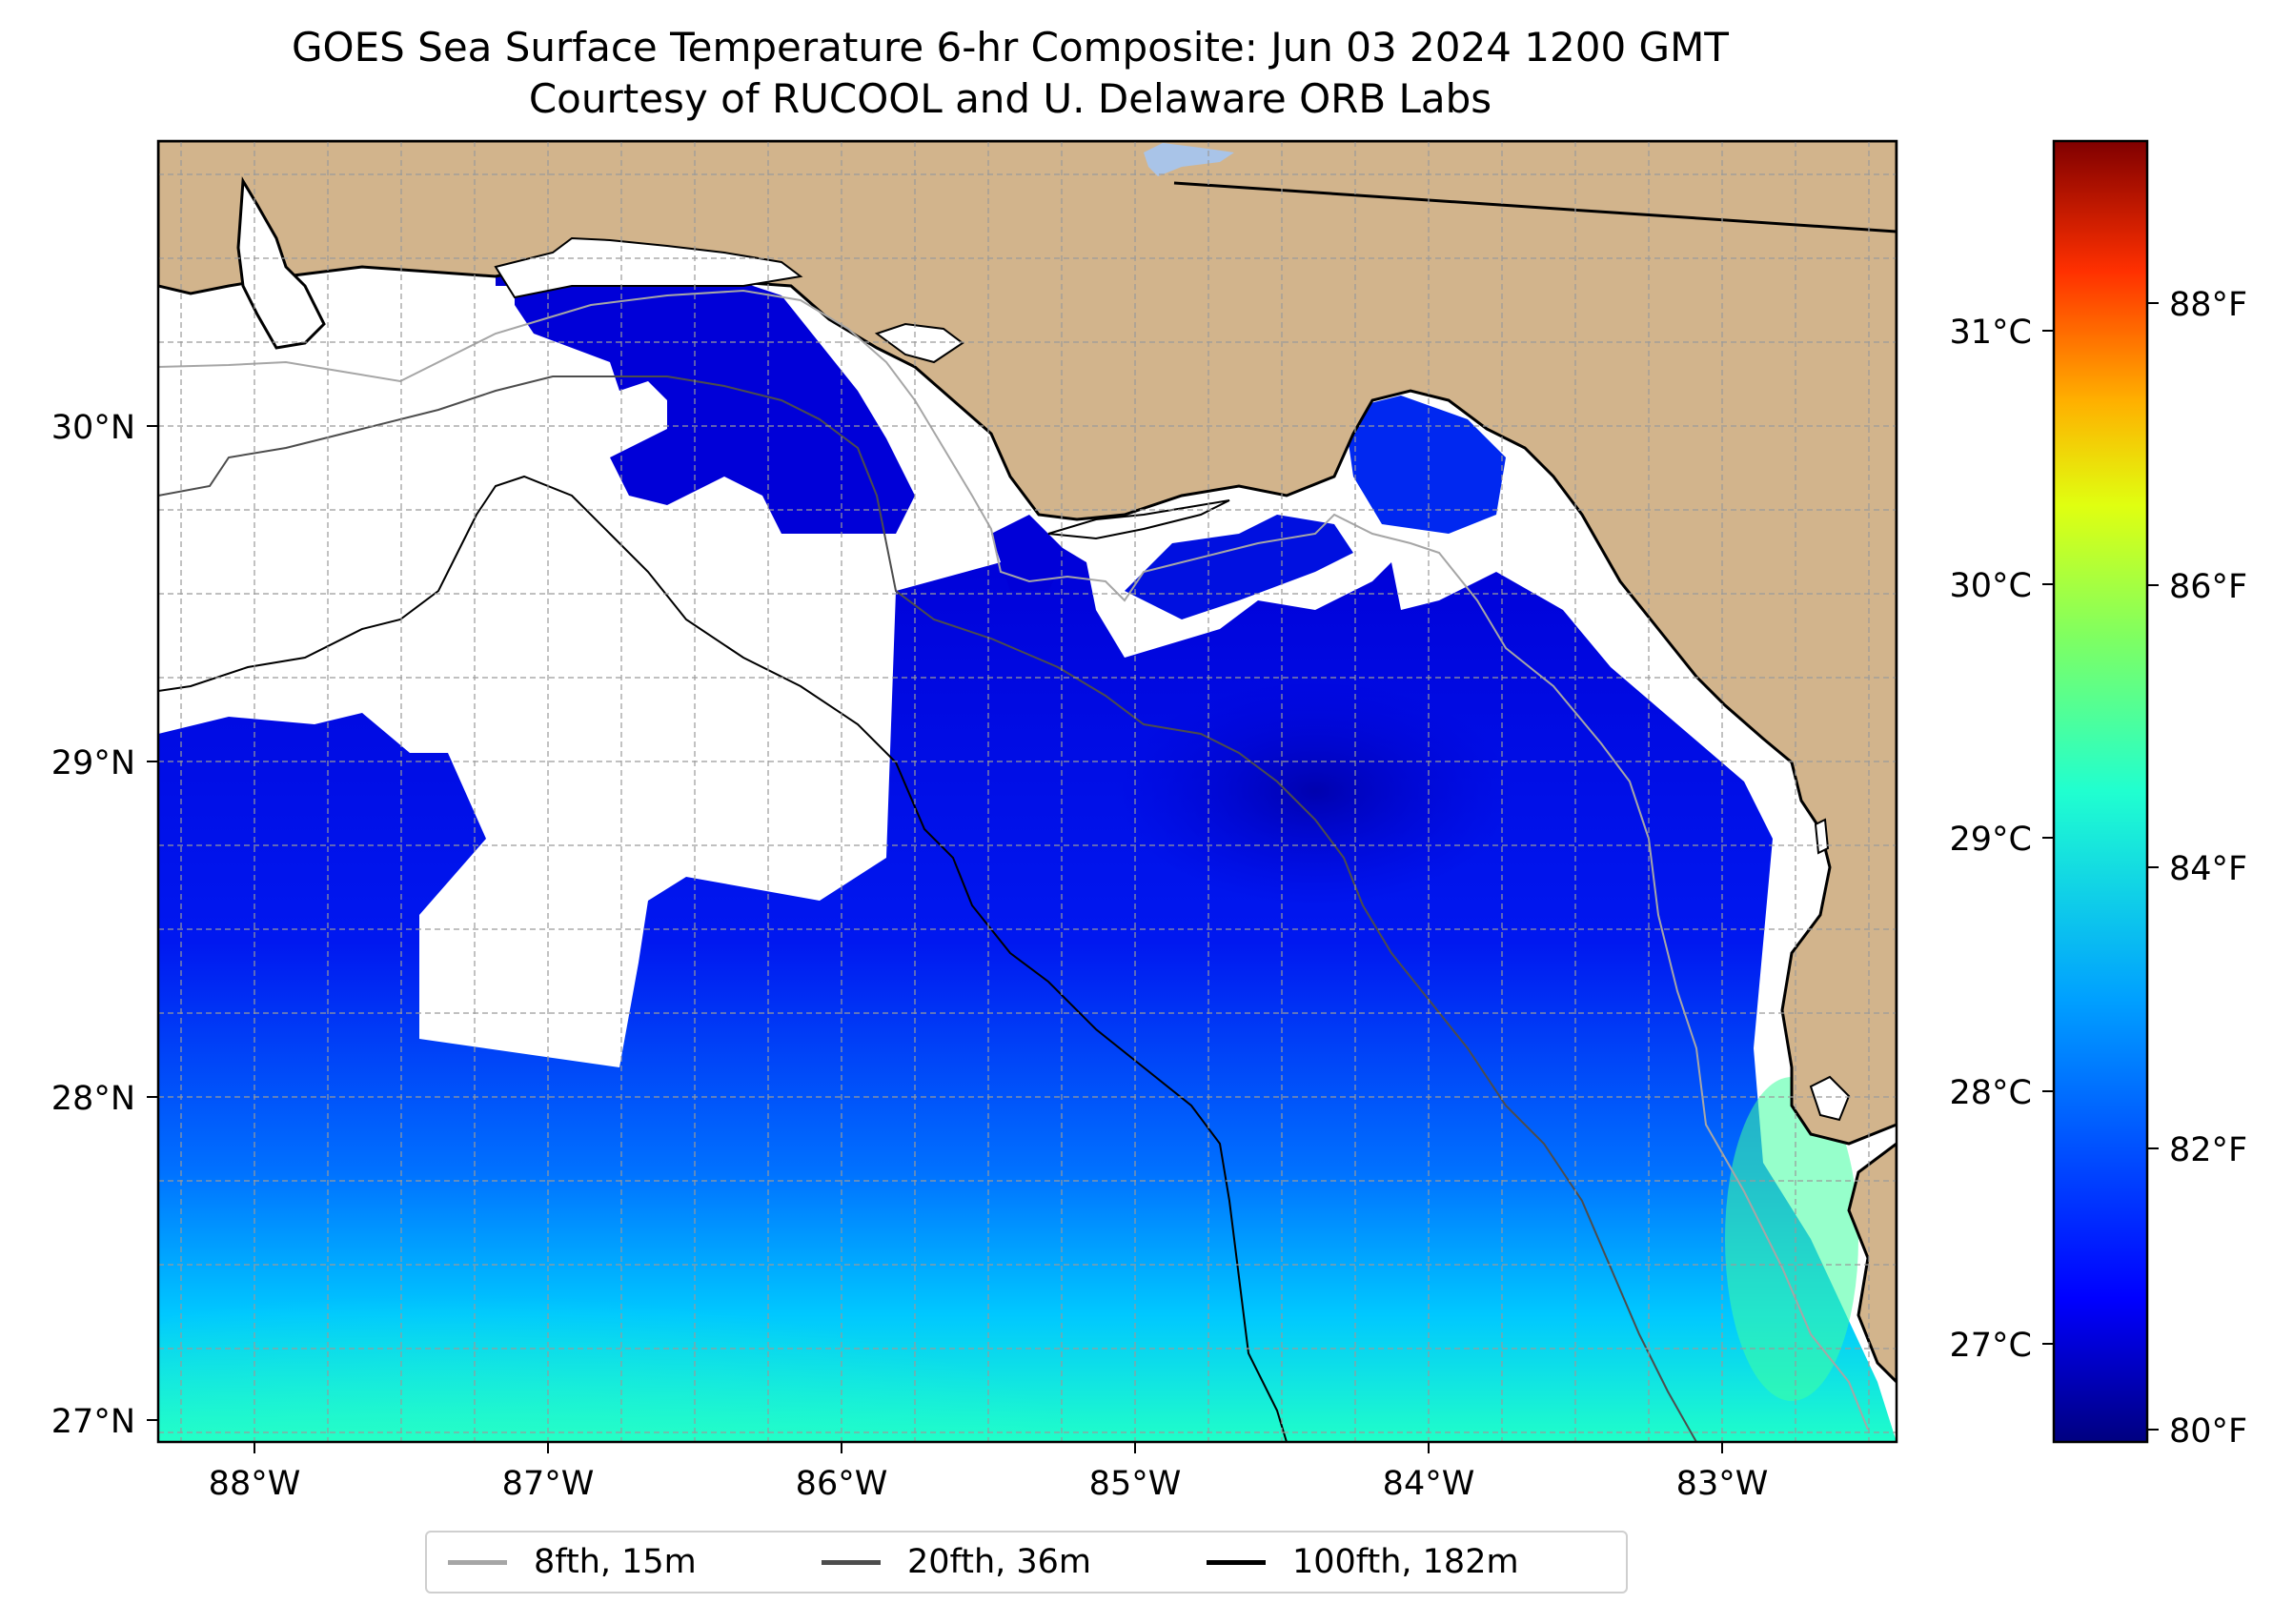  Describe the element at coordinates (1723, 1484) in the screenshot. I see `lon-label-83w: 83°W` at that location.